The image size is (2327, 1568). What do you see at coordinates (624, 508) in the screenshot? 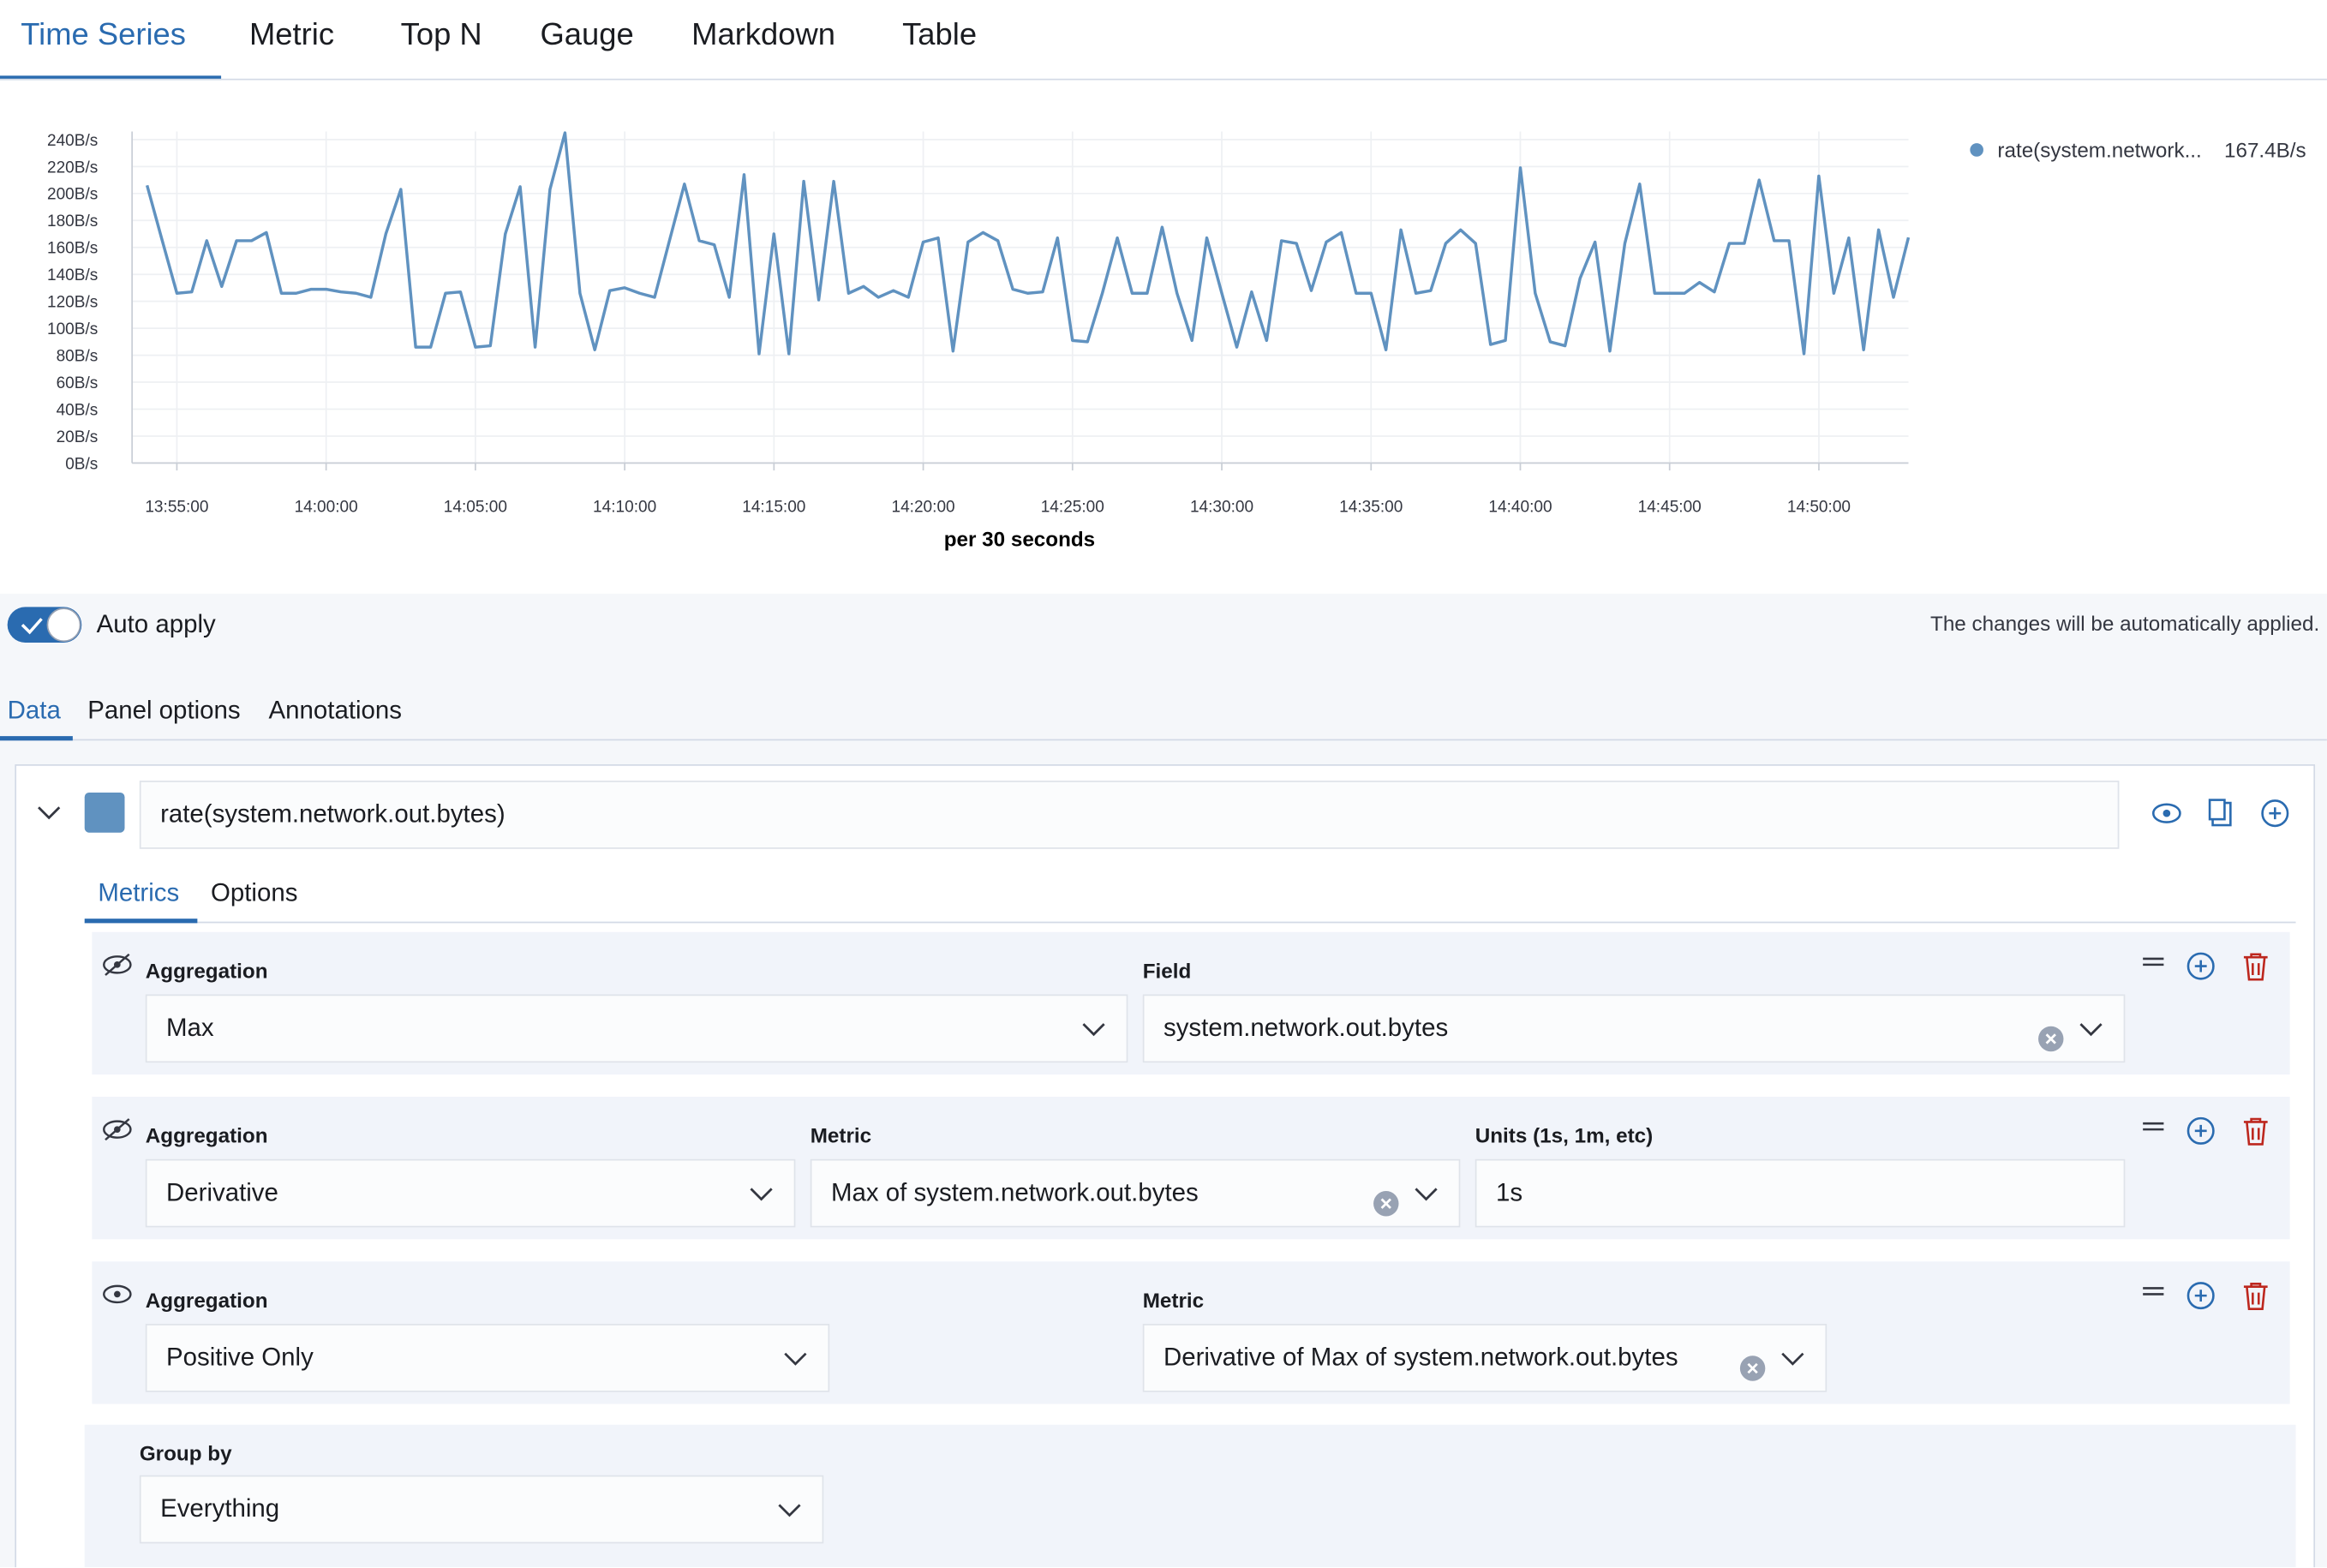
I see `x-tick-label: 14:10:00` at bounding box center [624, 508].